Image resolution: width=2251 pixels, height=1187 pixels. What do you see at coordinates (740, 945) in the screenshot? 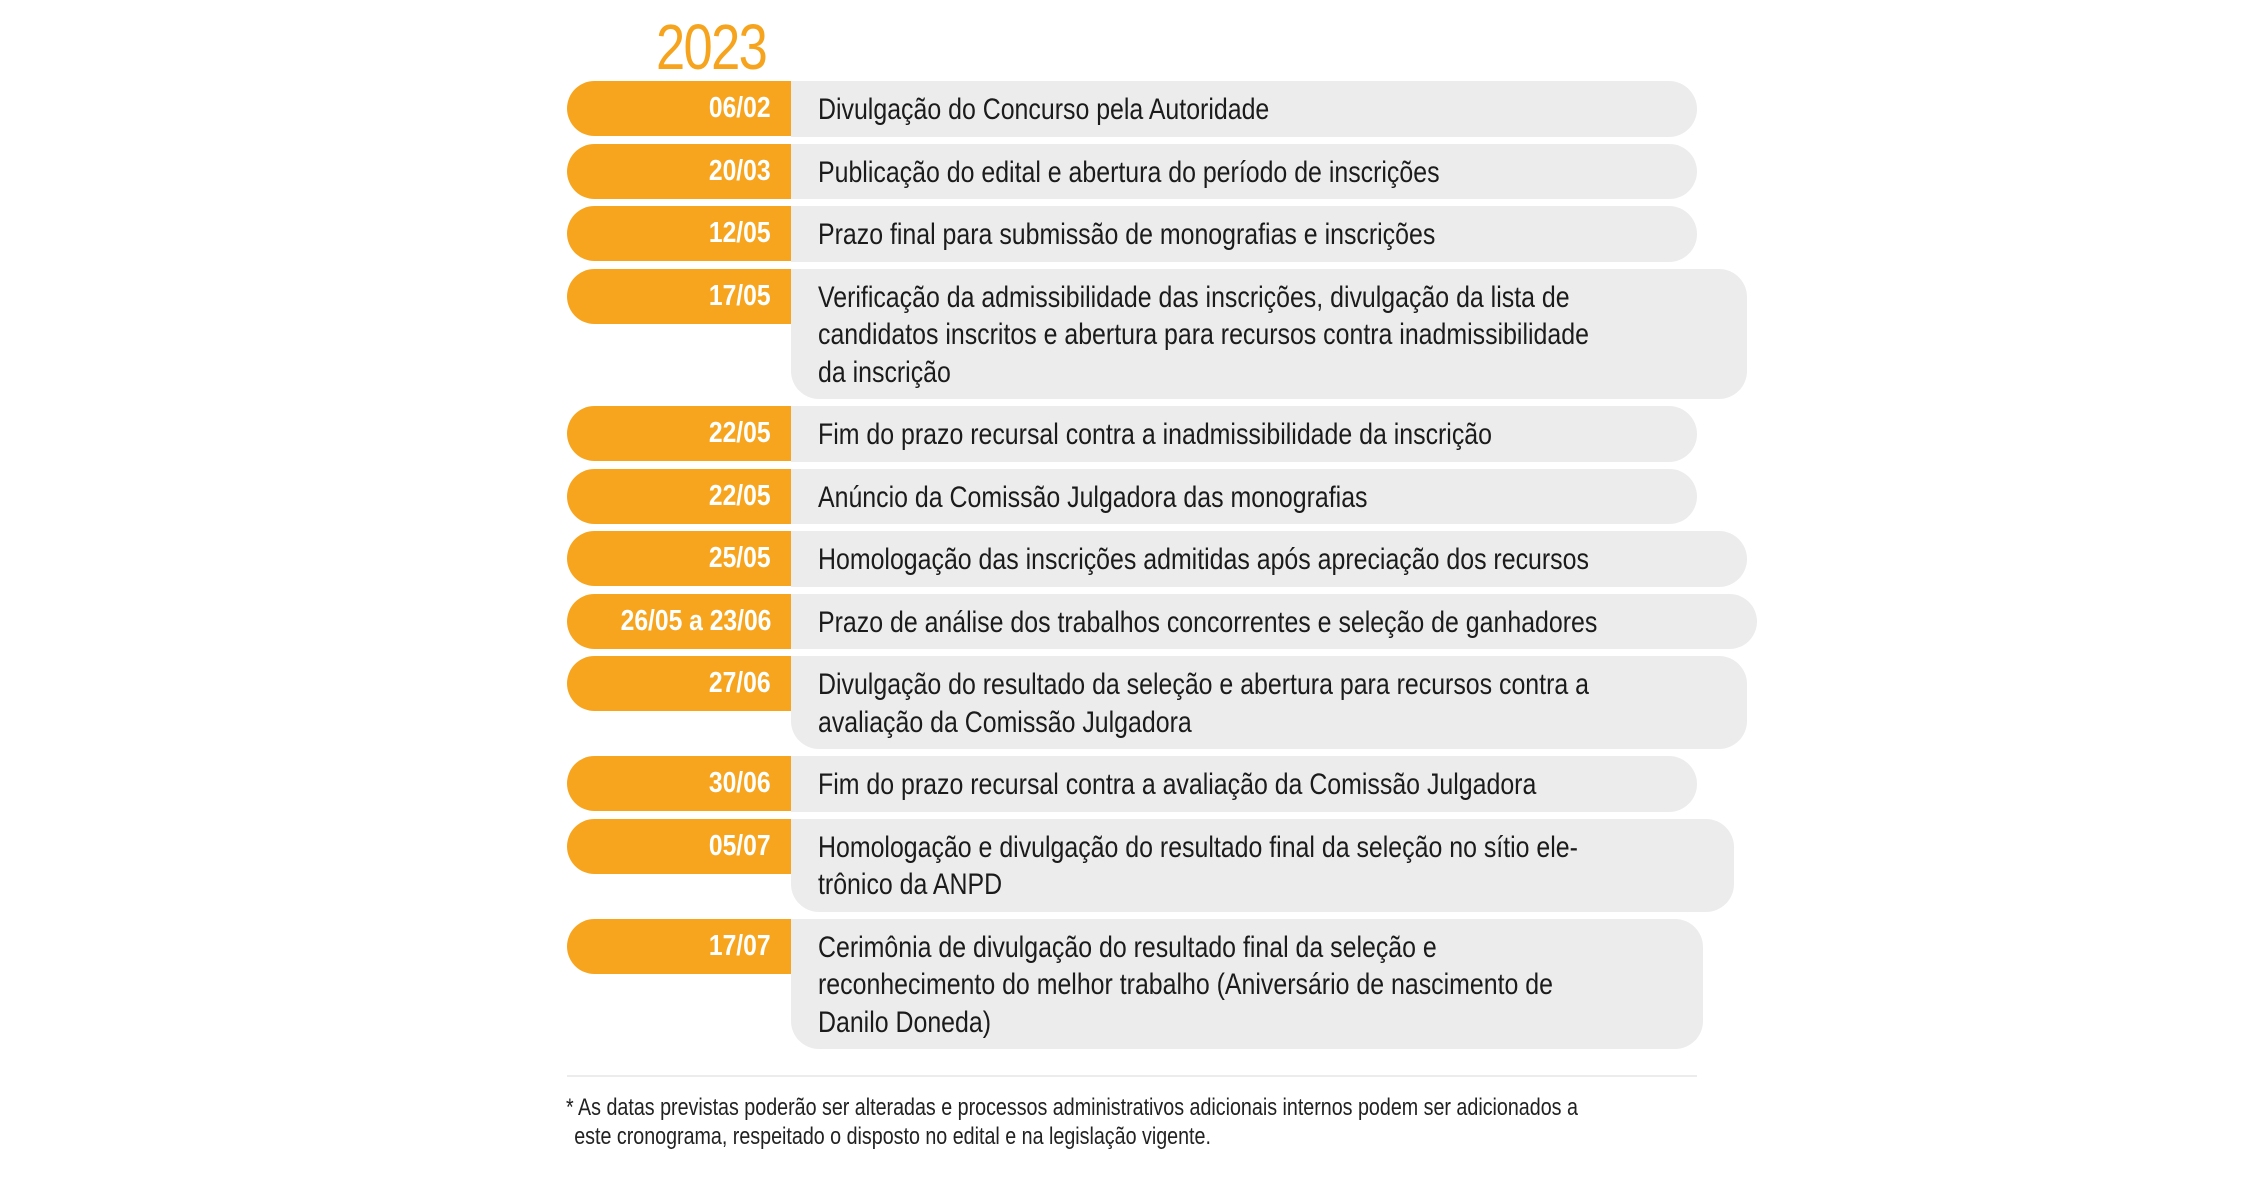
I see `event-date: 17/07` at bounding box center [740, 945].